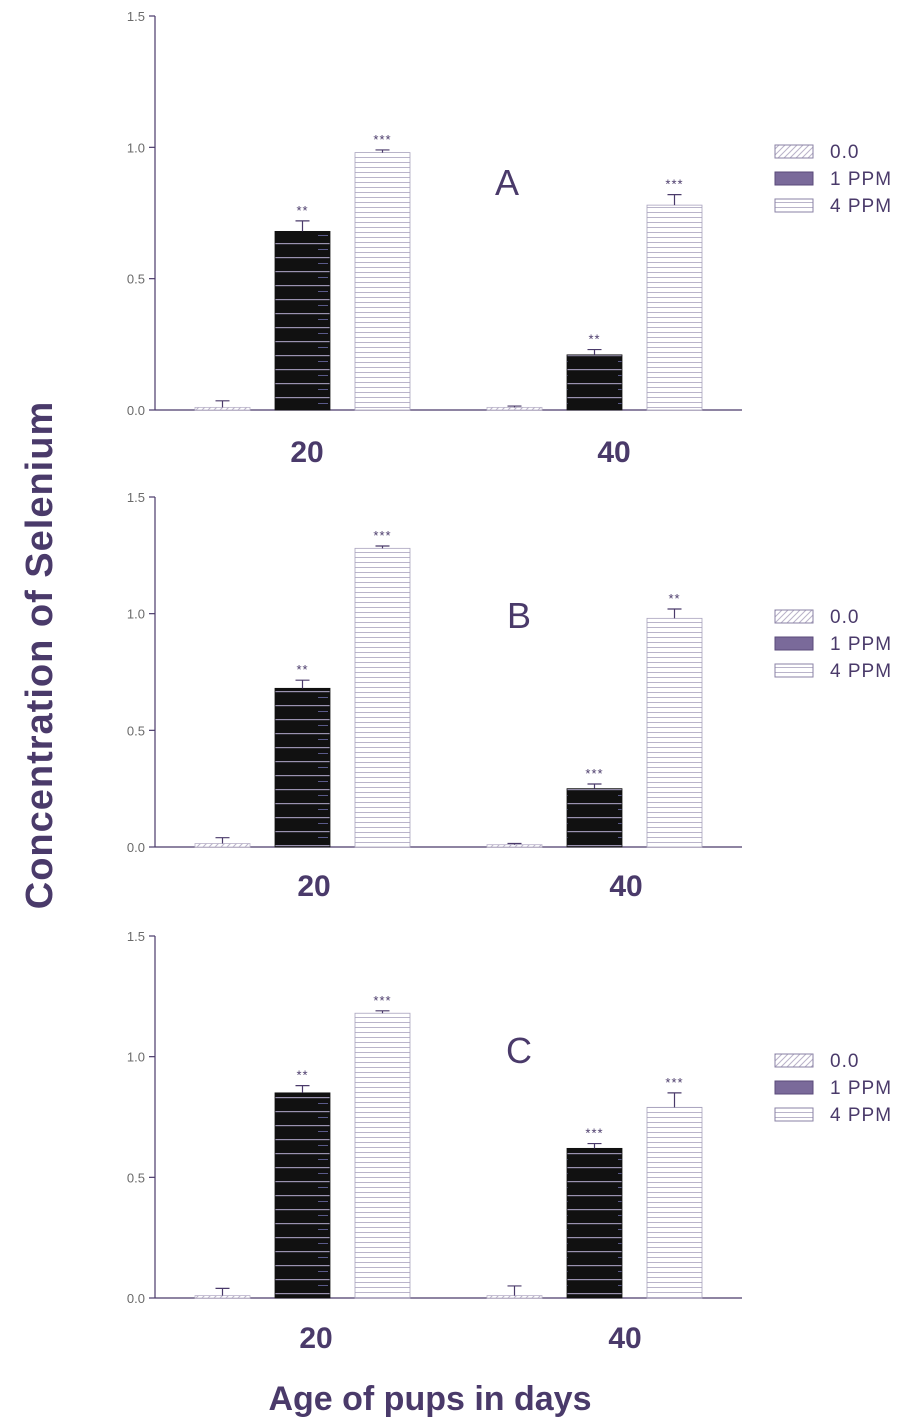  What do you see at coordinates (40, 655) in the screenshot?
I see `y-axis-label: Concentration of Selenium` at bounding box center [40, 655].